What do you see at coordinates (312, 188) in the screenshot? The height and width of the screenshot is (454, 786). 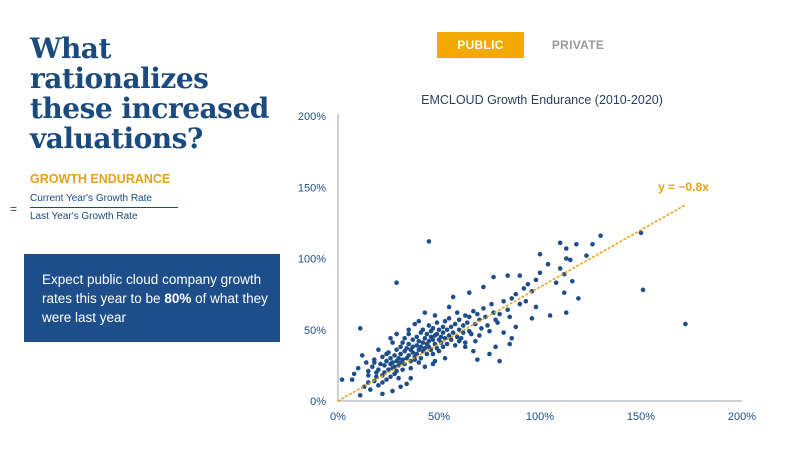 I see `y-tick-label: 150%` at bounding box center [312, 188].